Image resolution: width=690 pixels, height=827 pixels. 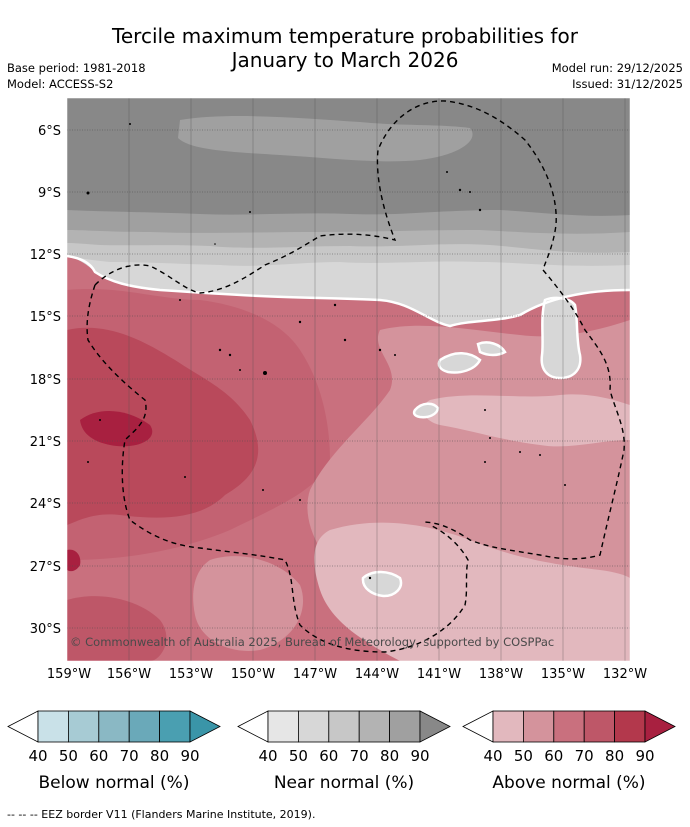 What do you see at coordinates (117, 628) in the screenshot?
I see `above-70-southwest` at bounding box center [117, 628].